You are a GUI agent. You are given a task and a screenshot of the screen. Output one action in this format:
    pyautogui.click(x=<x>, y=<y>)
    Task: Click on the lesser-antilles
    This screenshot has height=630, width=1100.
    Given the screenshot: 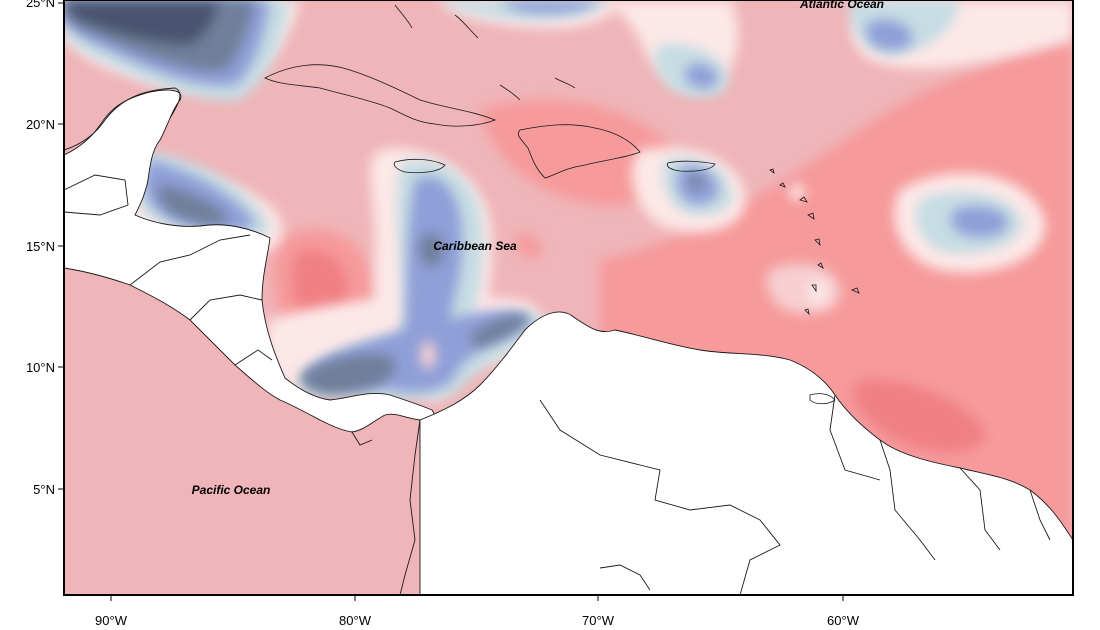 What is the action you would take?
    pyautogui.click(x=814, y=242)
    